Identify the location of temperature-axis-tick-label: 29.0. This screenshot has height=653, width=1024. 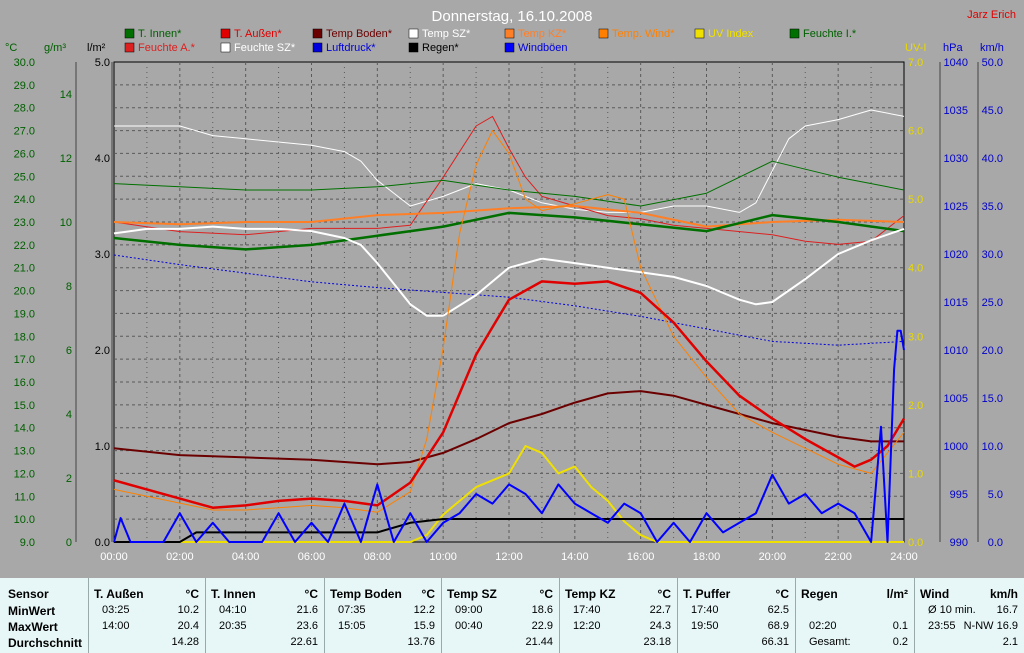
(24, 86).